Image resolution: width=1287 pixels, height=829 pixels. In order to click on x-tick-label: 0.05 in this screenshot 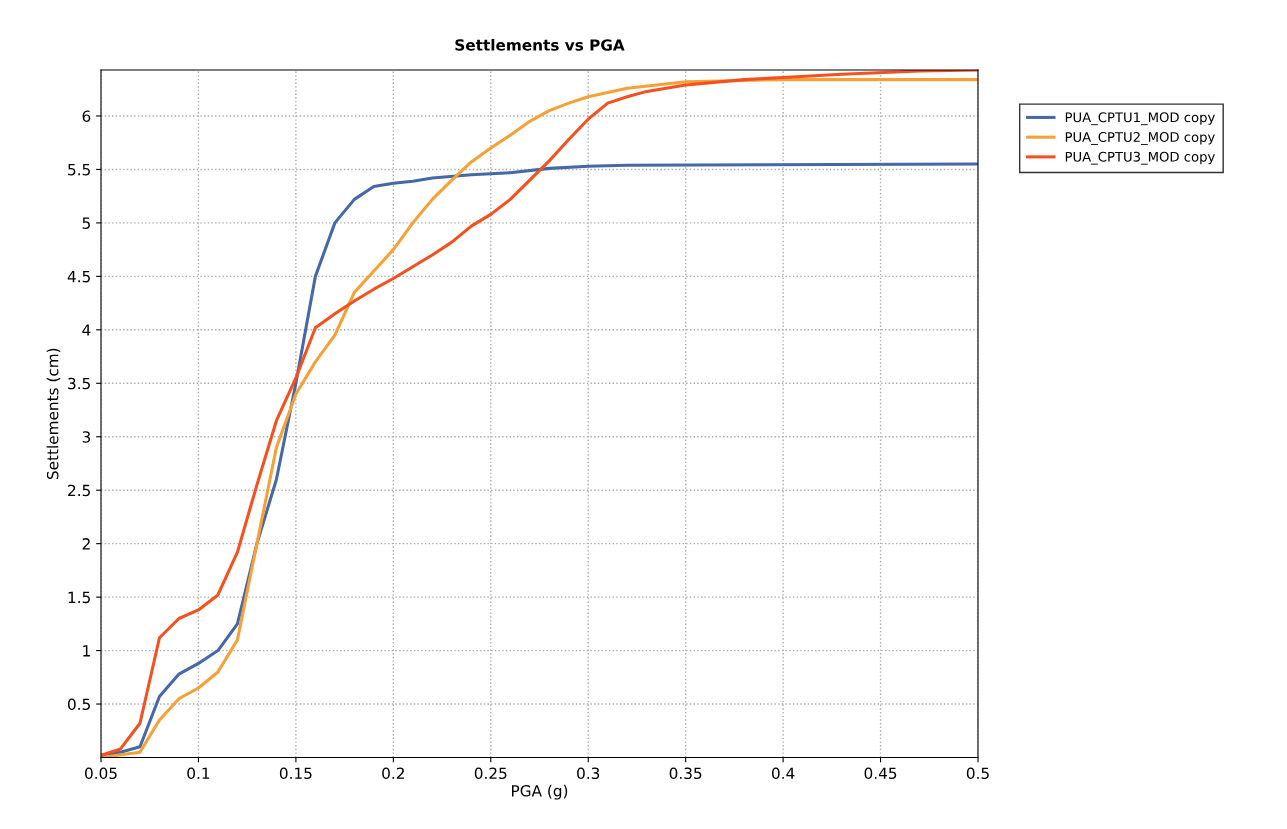, I will do `click(101, 773)`.